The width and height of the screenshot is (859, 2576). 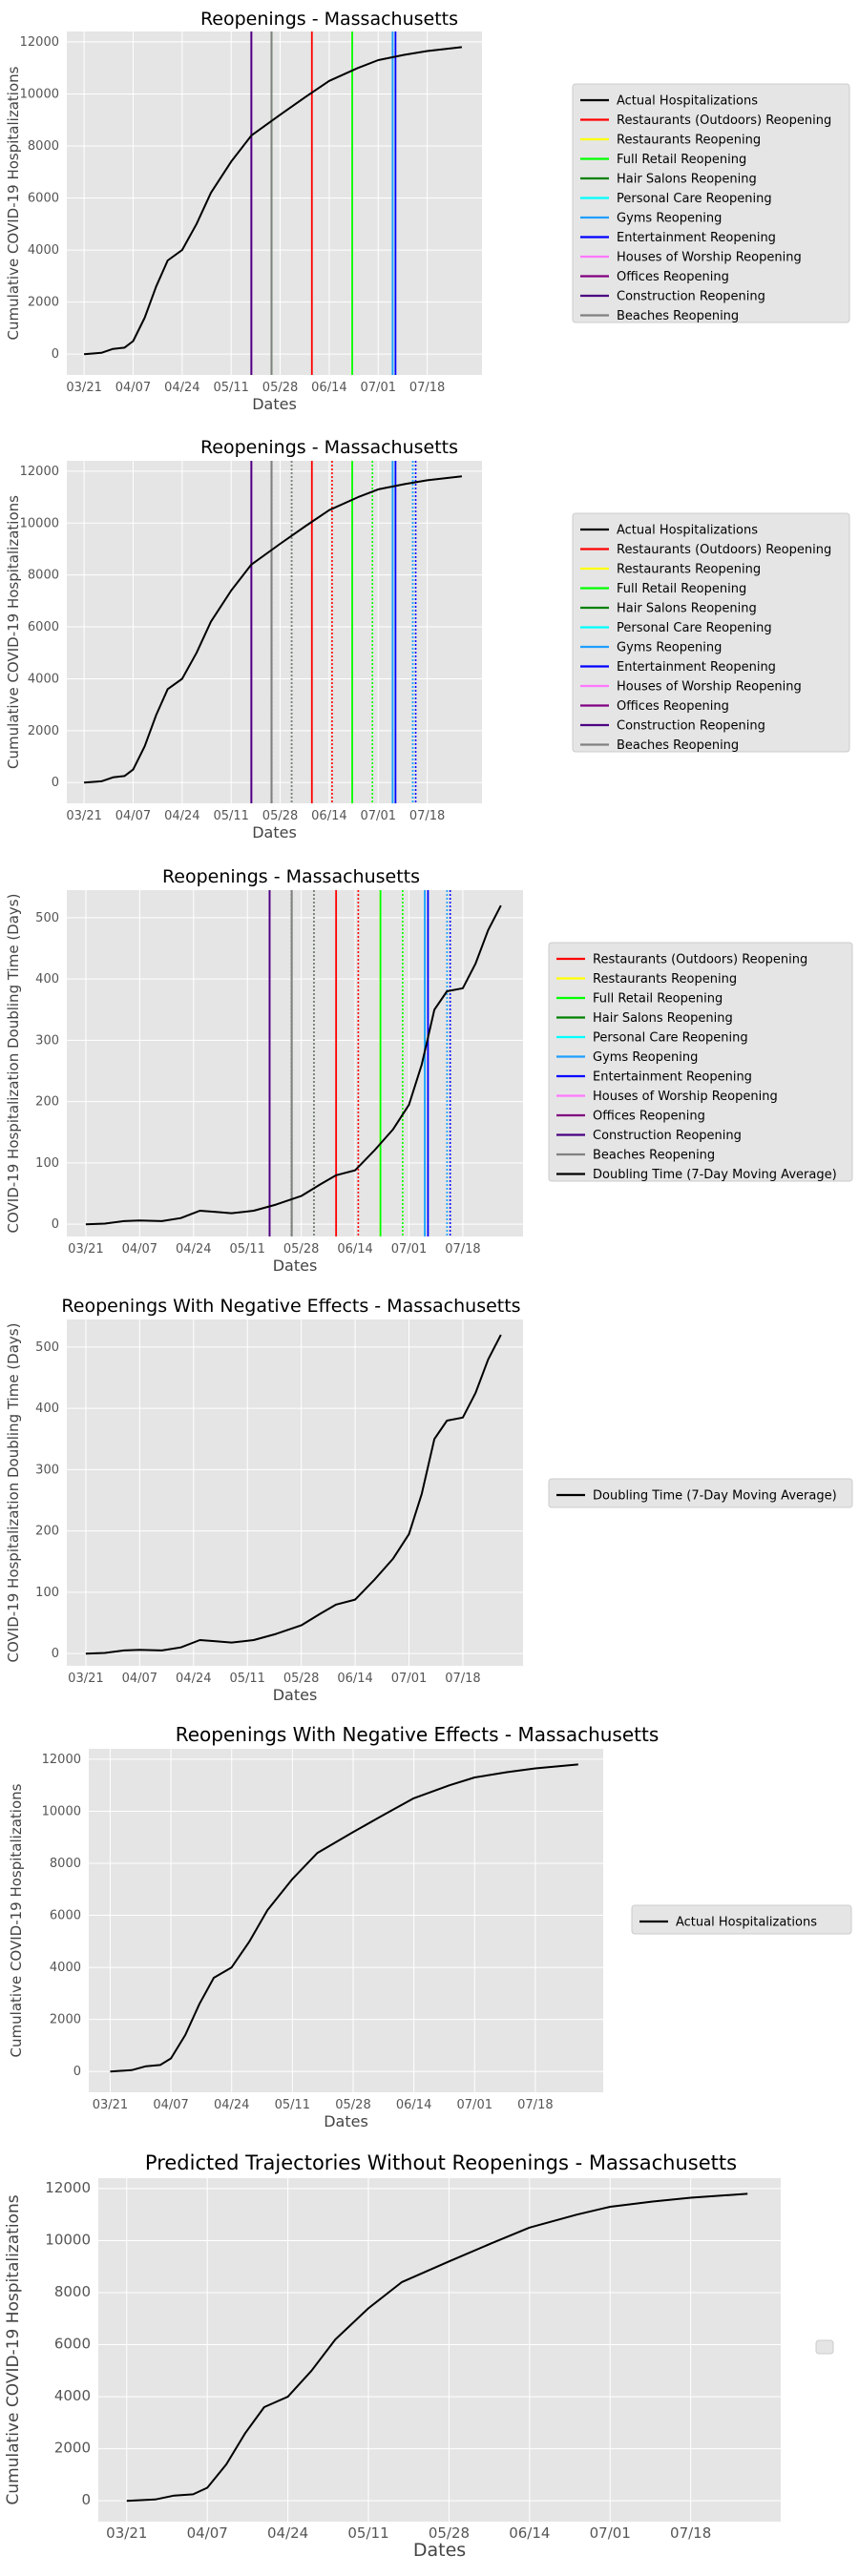 I want to click on legend-label: Beaches Reopening, so click(x=678, y=745).